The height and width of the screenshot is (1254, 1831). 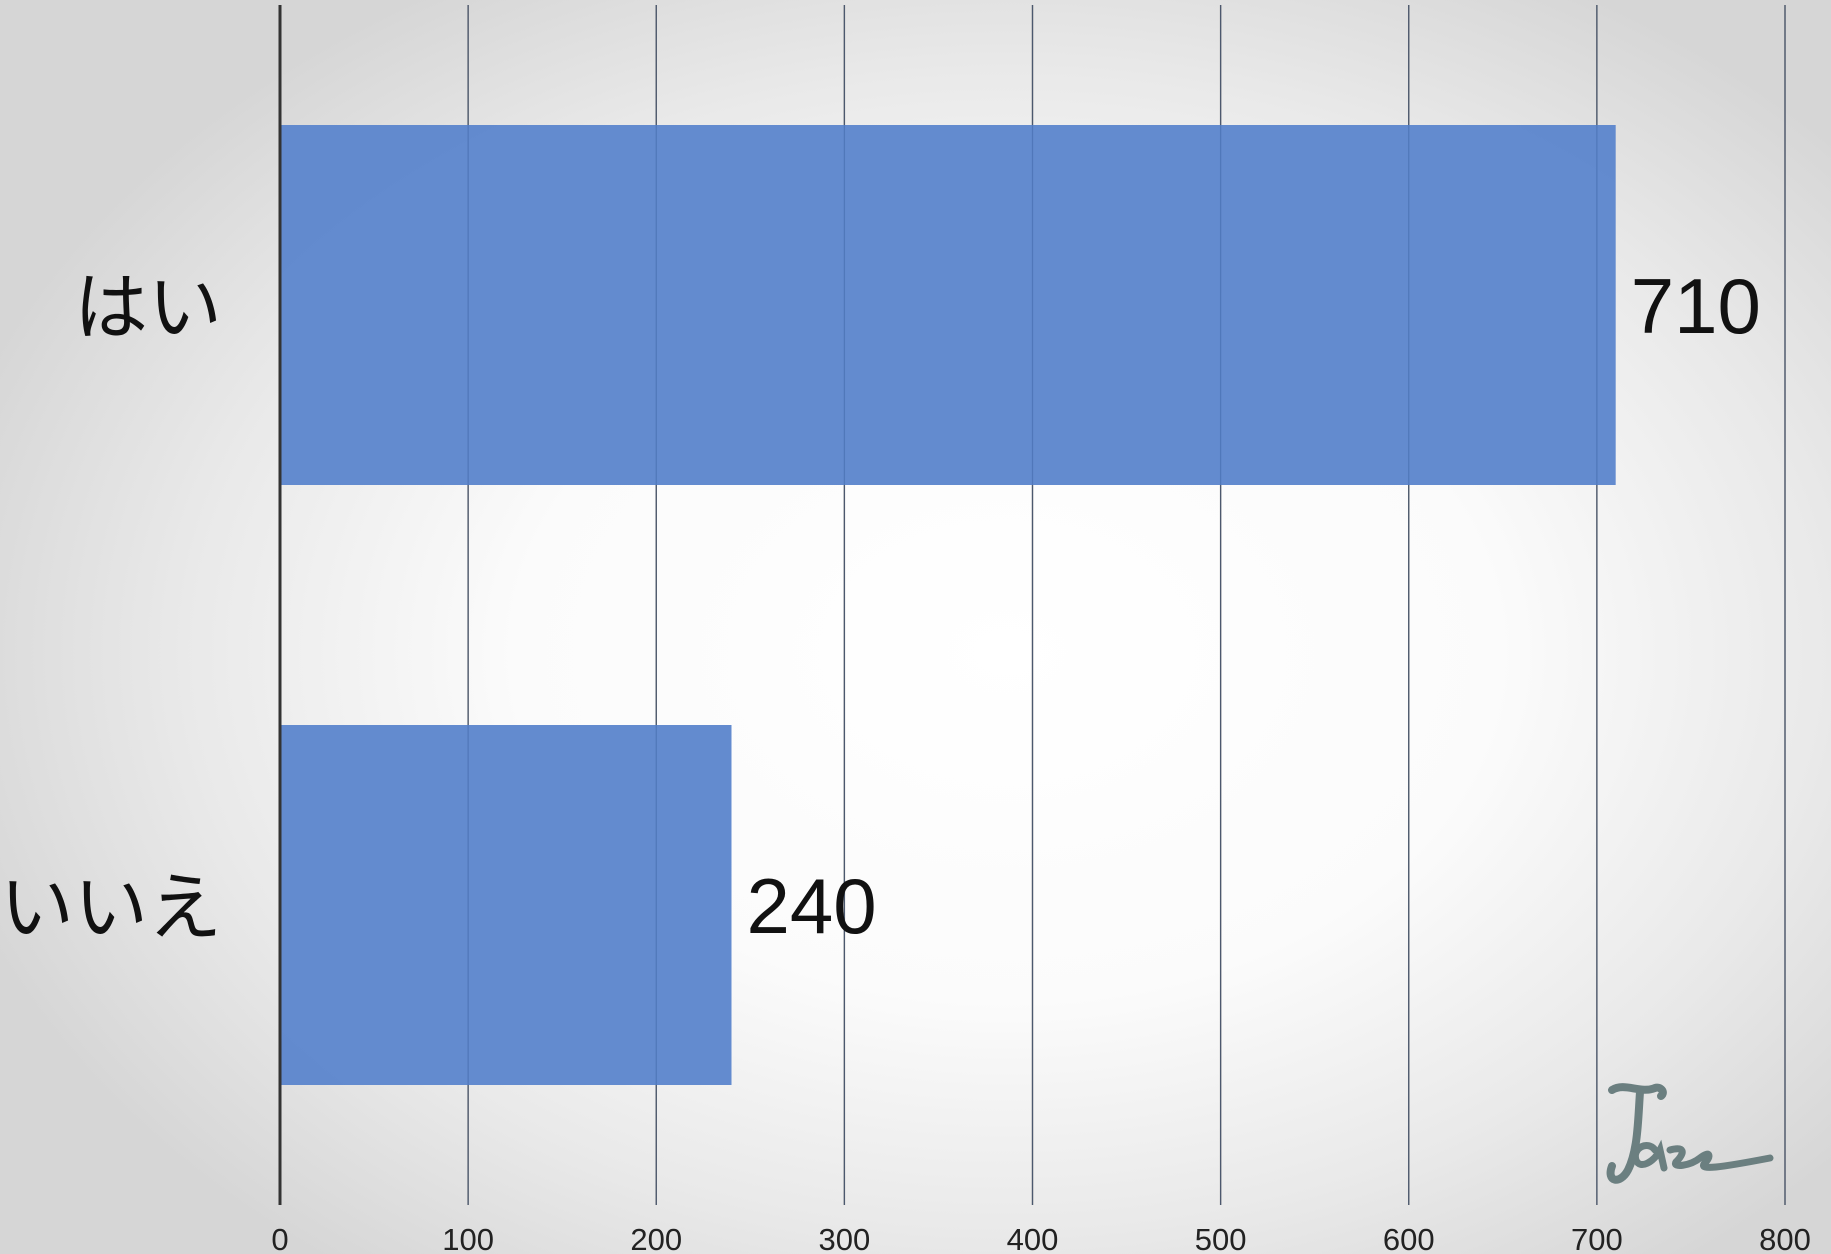 What do you see at coordinates (656, 1238) in the screenshot?
I see `x-tick-label: 200` at bounding box center [656, 1238].